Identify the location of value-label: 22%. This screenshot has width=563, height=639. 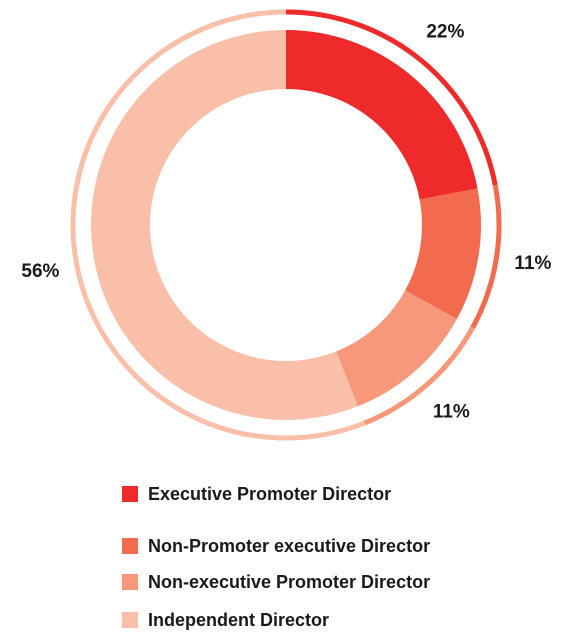
(445, 31).